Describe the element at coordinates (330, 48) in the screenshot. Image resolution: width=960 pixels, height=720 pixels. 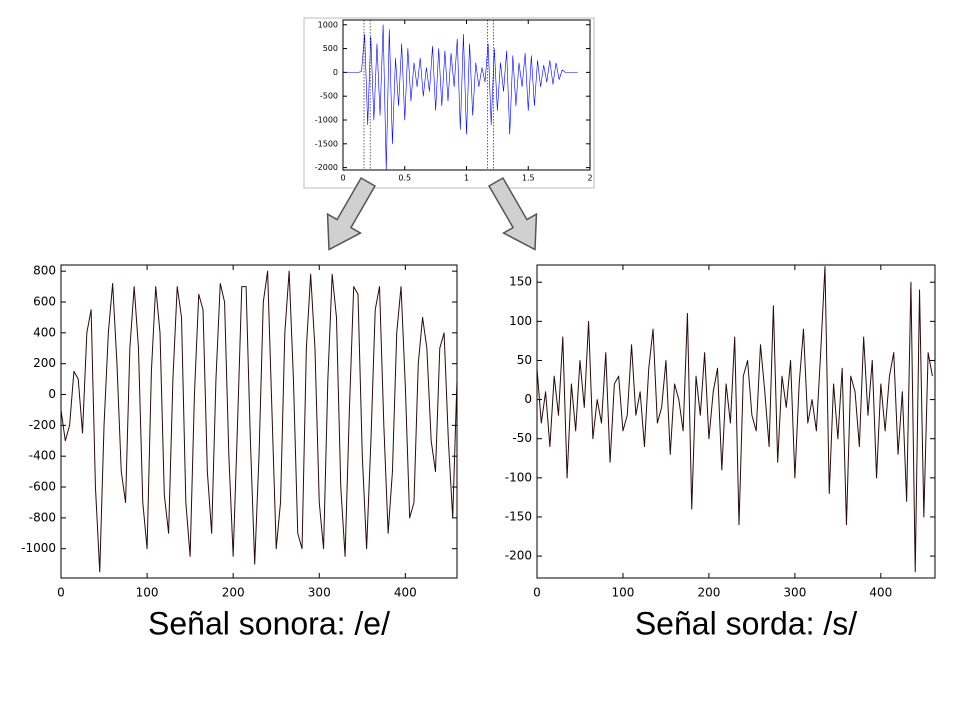
I see `y-tick-label: 500` at that location.